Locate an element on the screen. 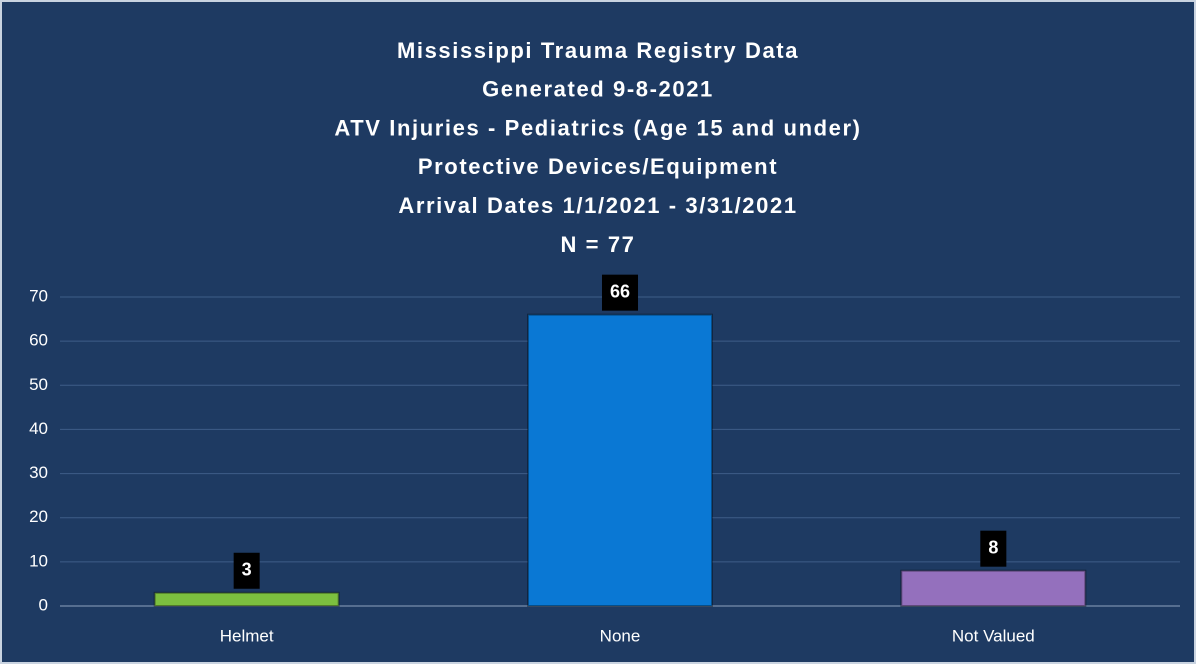 The width and height of the screenshot is (1196, 664). y-tick-label: 0 is located at coordinates (43, 604).